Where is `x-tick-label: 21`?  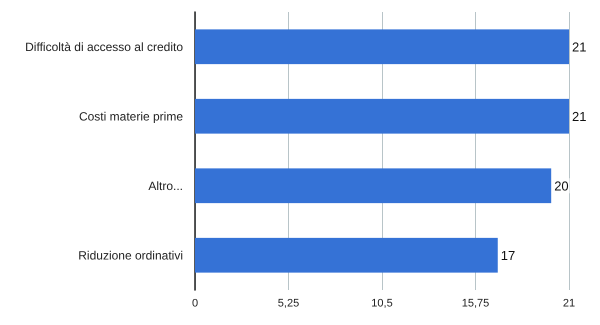 x-tick-label: 21 is located at coordinates (569, 304).